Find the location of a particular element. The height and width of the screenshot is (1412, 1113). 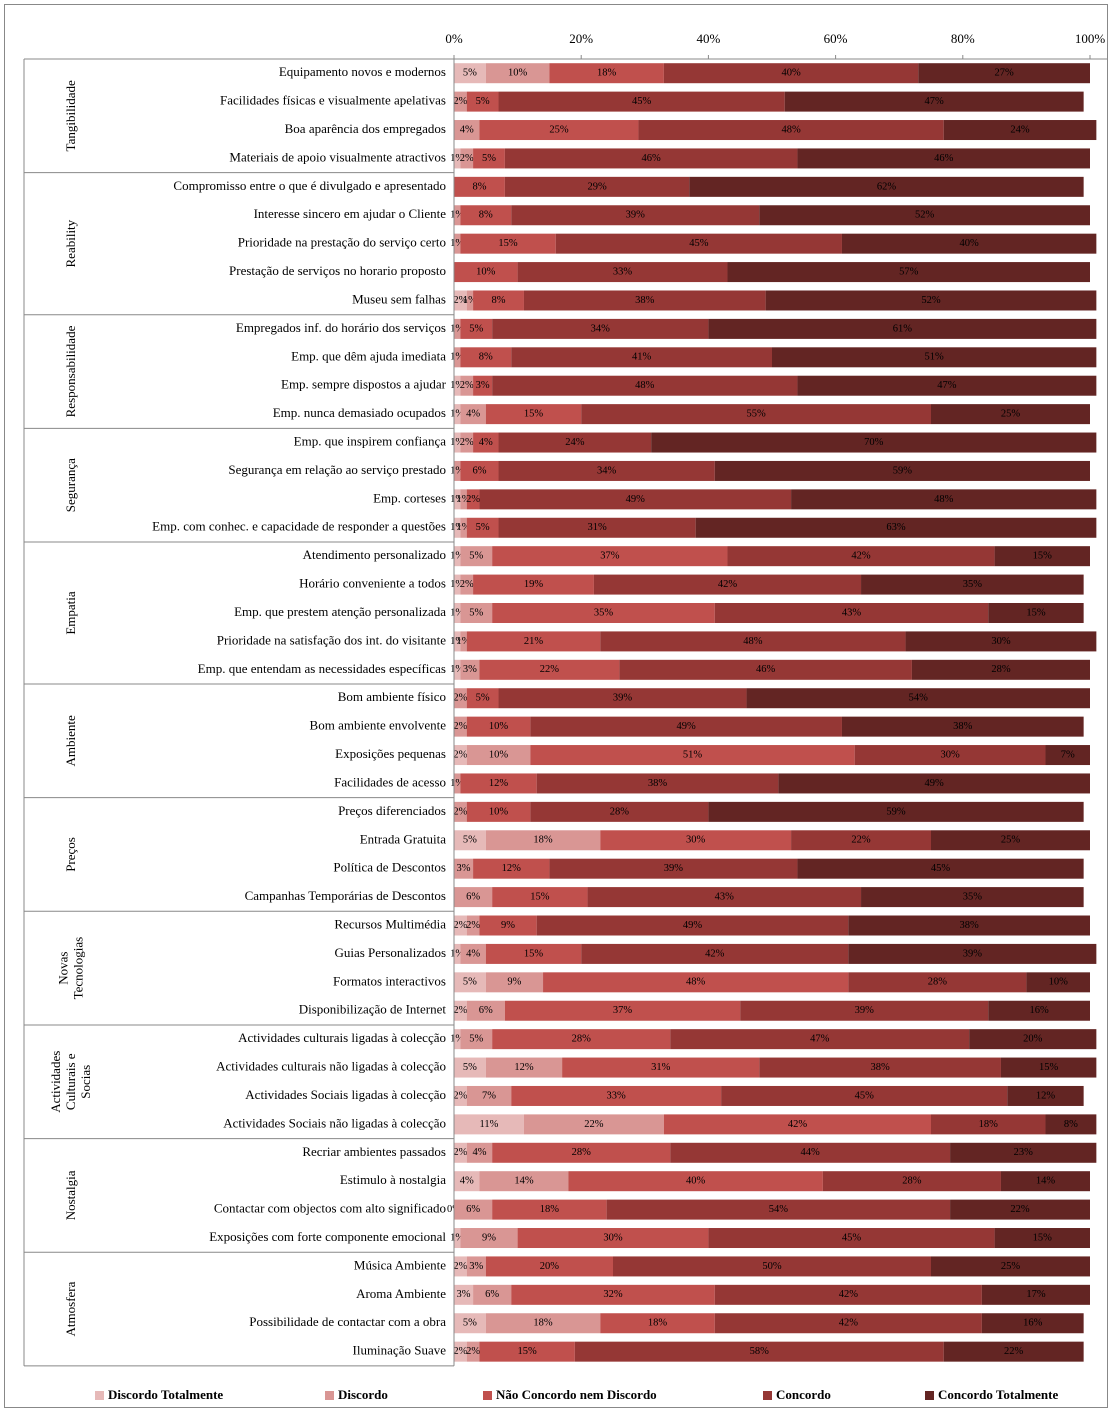

data-label: 20% is located at coordinates (1033, 1039).